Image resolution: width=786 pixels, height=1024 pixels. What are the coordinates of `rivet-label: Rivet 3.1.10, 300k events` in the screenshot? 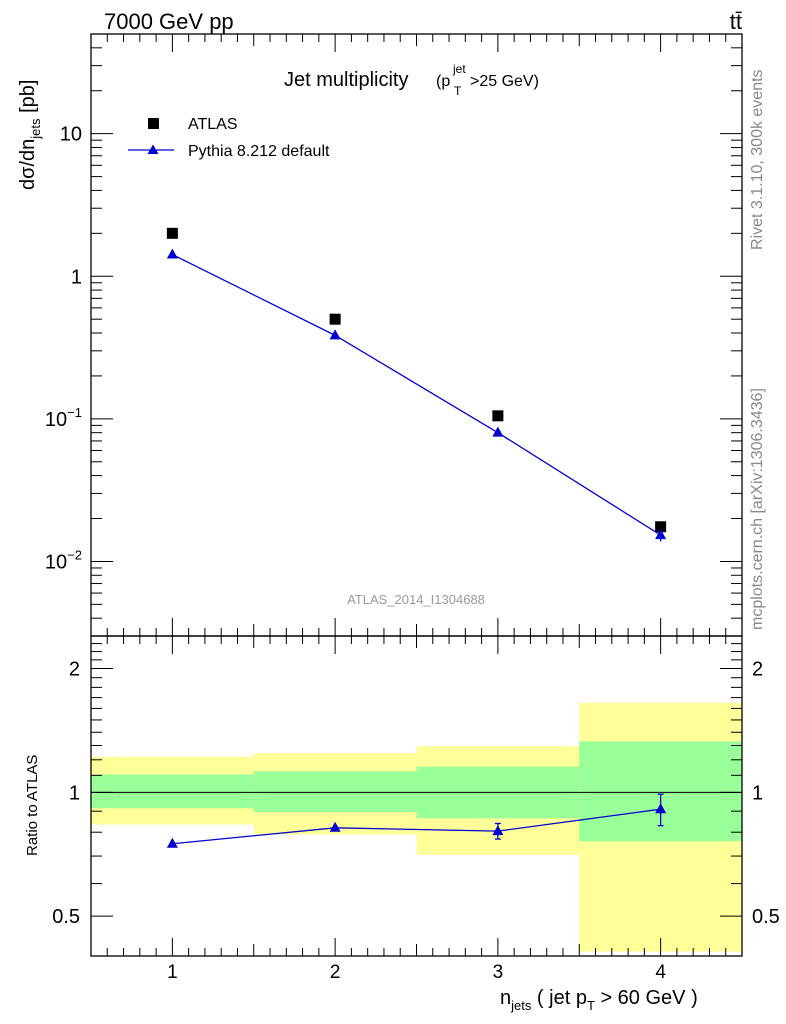 It's located at (757, 159).